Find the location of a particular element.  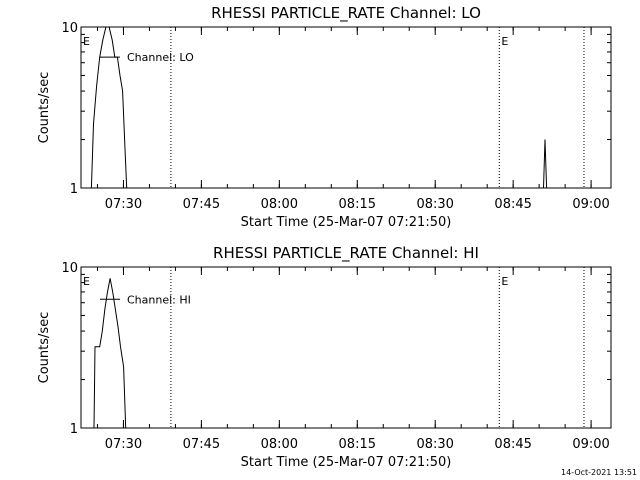

chart-title: RHESSI PARTICLE_RATE Channel: HI is located at coordinates (346, 253).